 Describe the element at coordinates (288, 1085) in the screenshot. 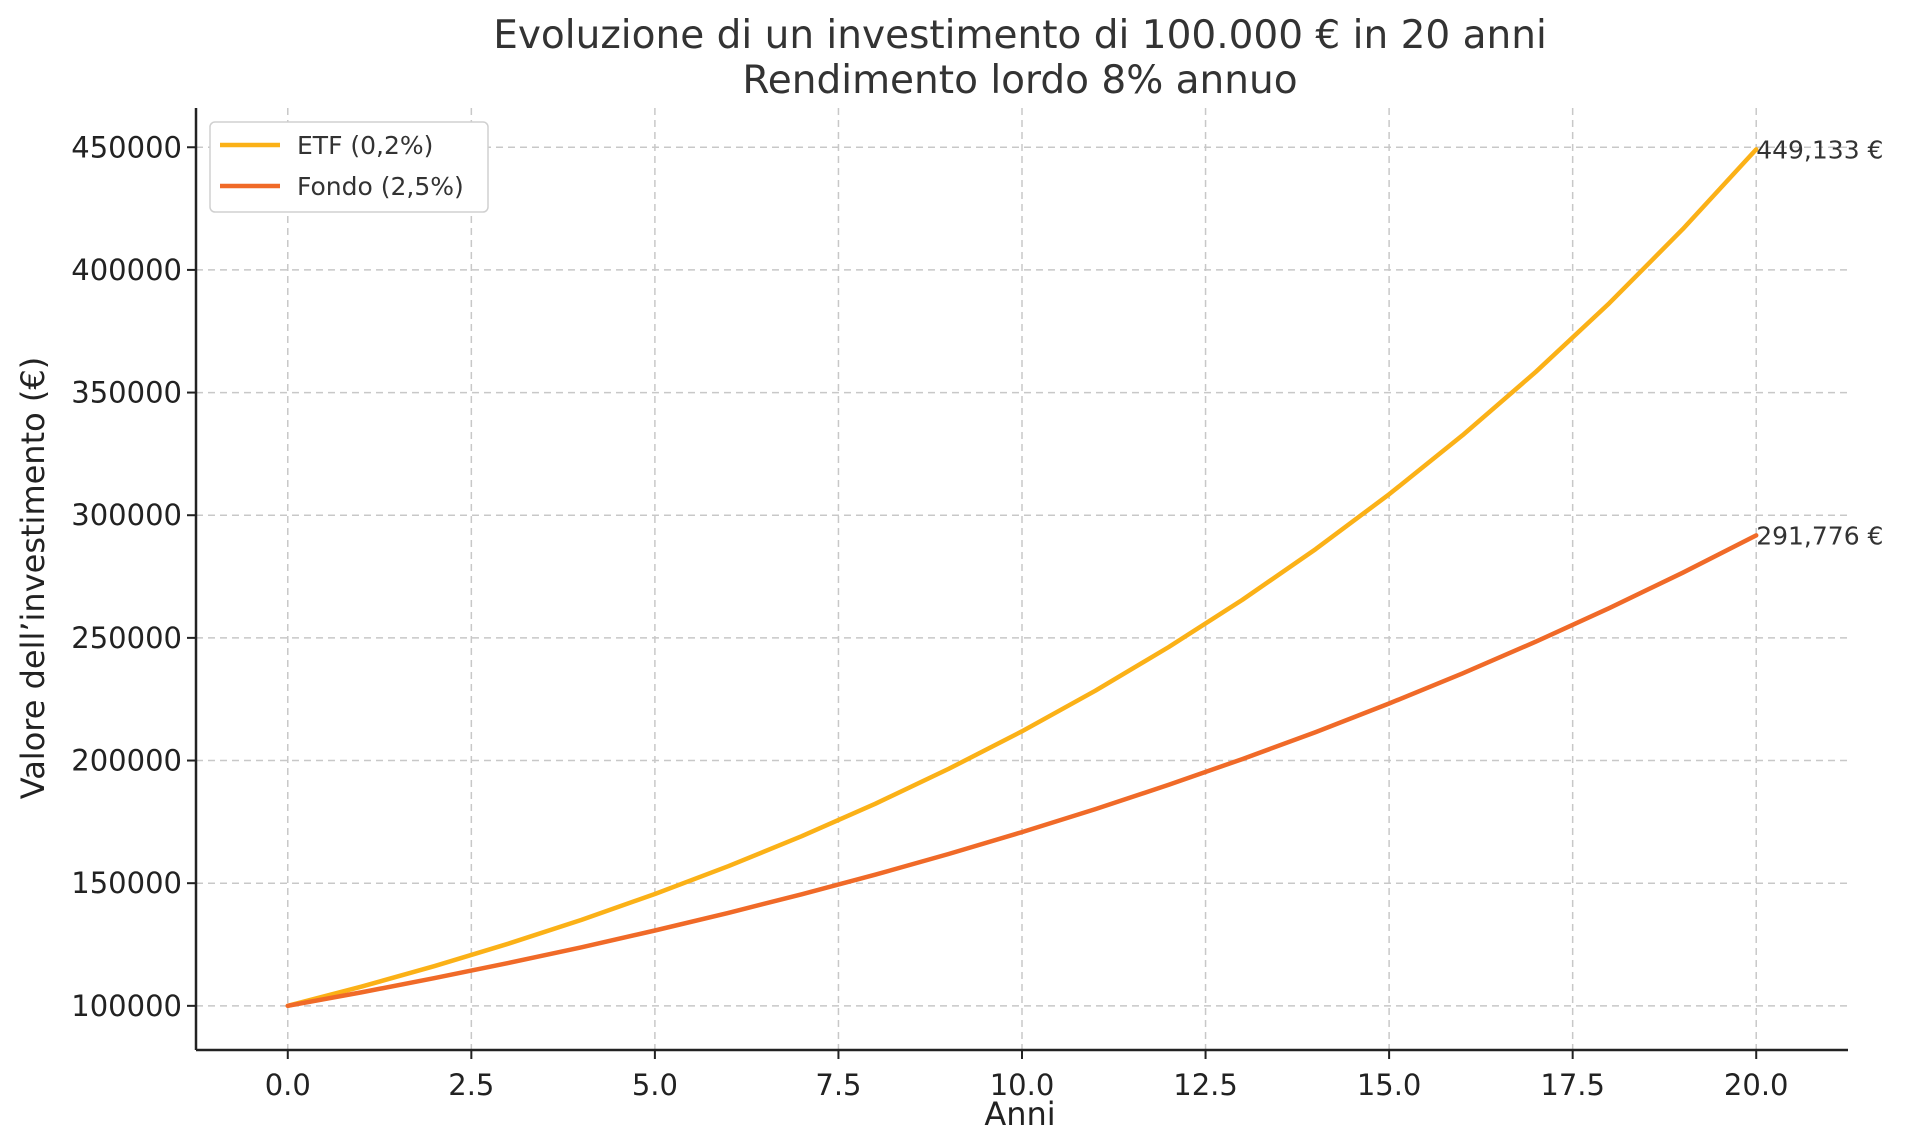

I see `x-tick-label: 0.0` at that location.